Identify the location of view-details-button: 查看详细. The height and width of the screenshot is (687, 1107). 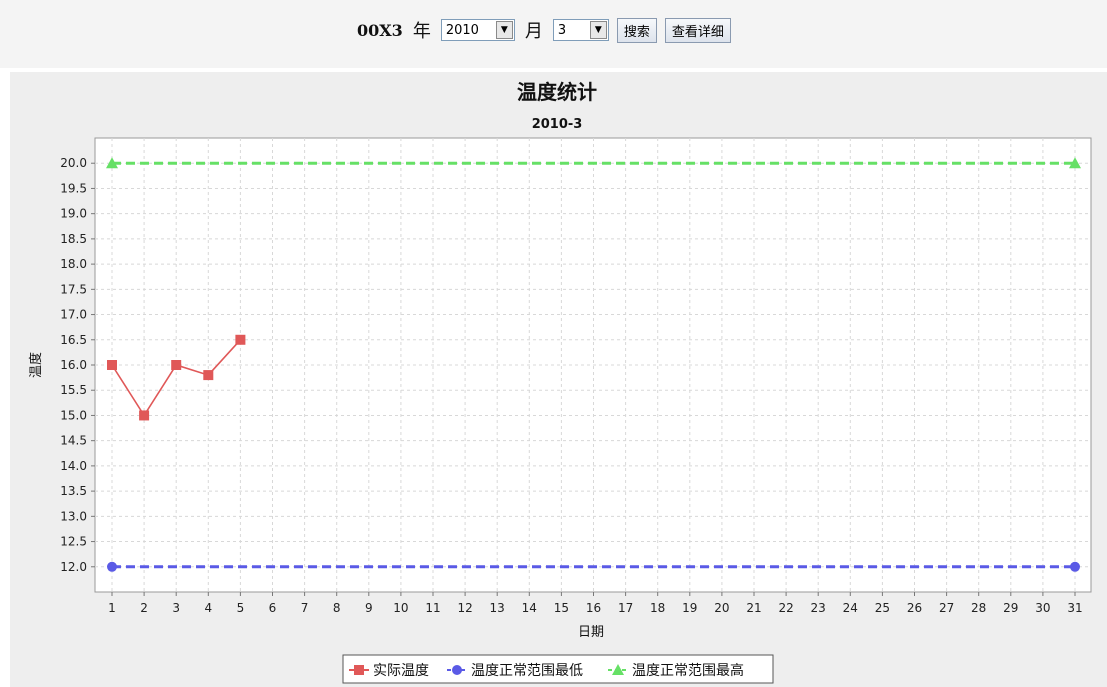
(697, 30).